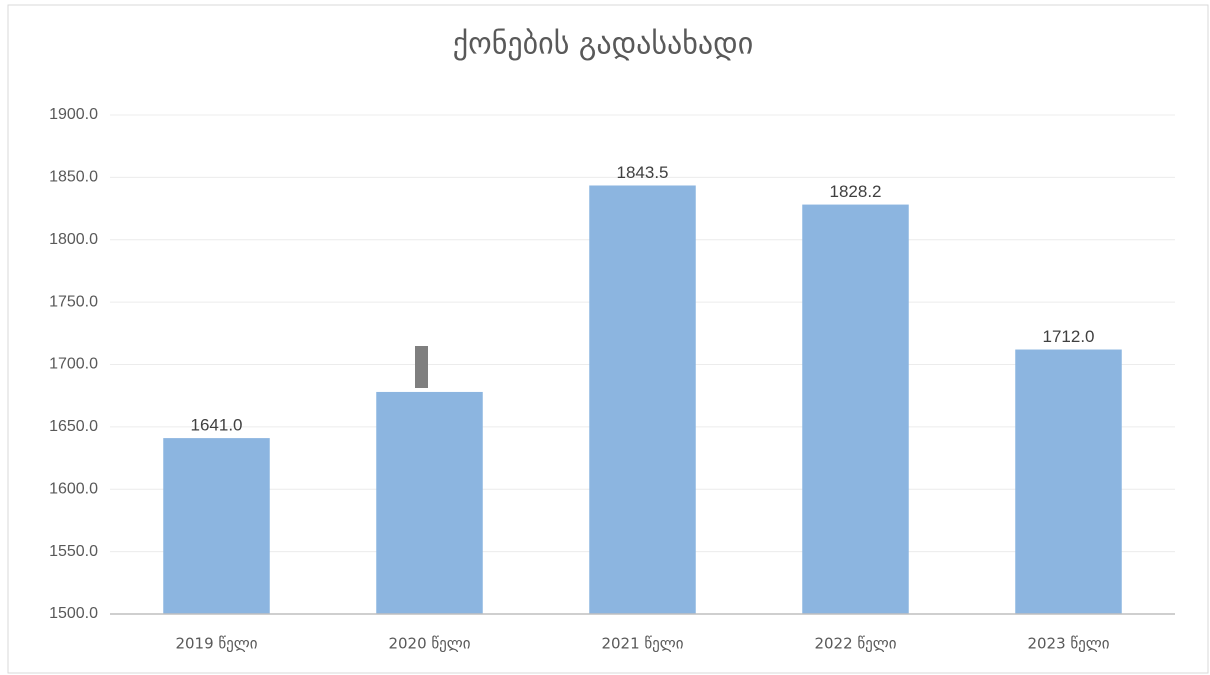 This screenshot has height=675, width=1210. Describe the element at coordinates (1068, 644) in the screenshot. I see `x-tick-label: 2023 წელი` at that location.